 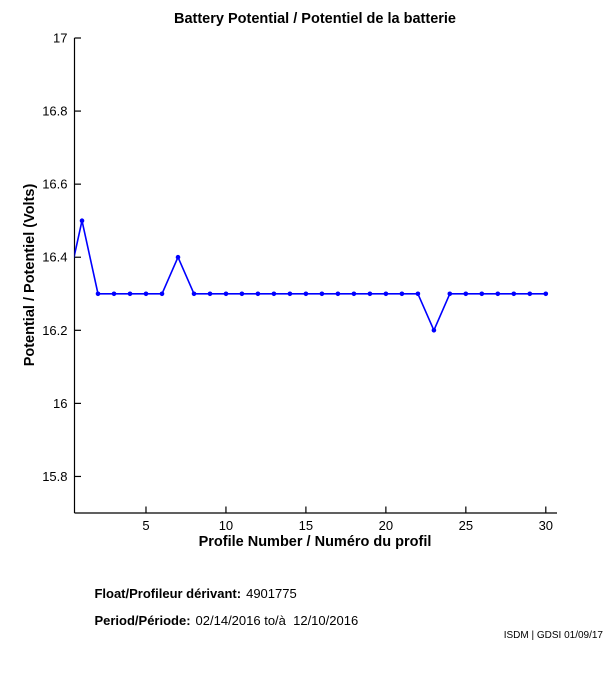 I want to click on data-series, so click(x=306, y=275).